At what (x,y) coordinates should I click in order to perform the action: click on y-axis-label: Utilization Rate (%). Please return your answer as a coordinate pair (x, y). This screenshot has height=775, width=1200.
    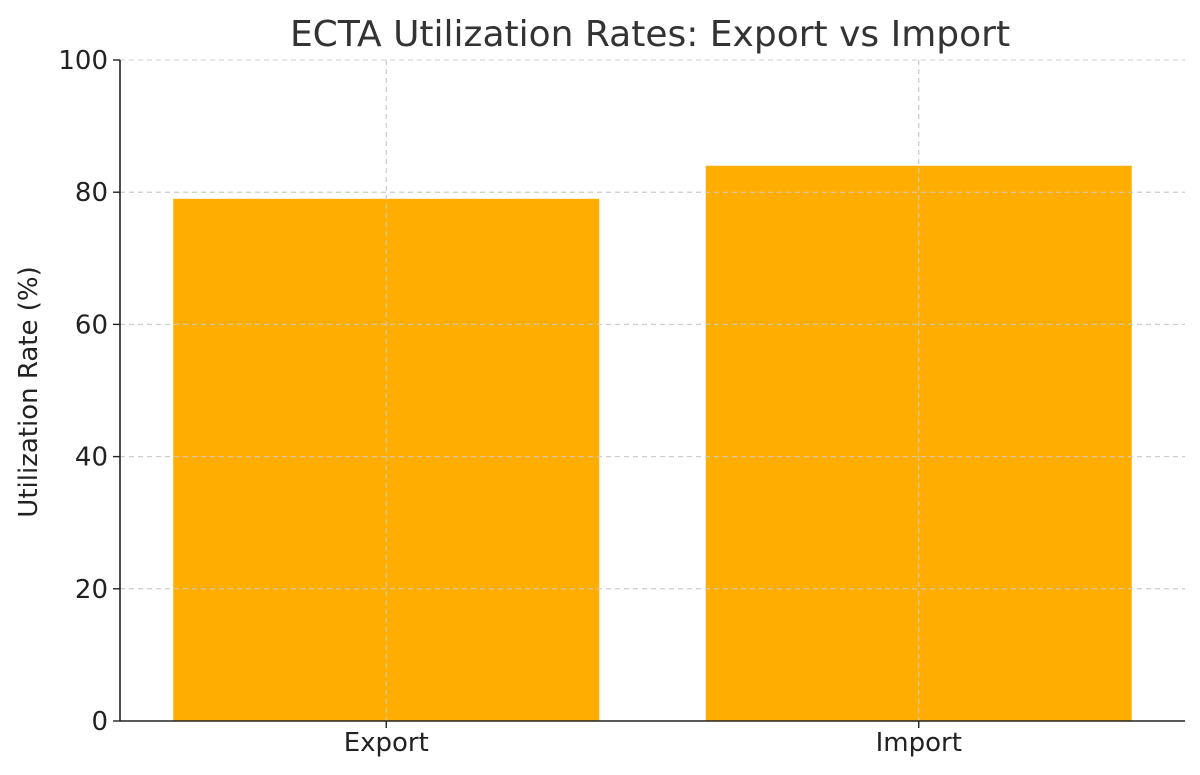
    Looking at the image, I should click on (29, 391).